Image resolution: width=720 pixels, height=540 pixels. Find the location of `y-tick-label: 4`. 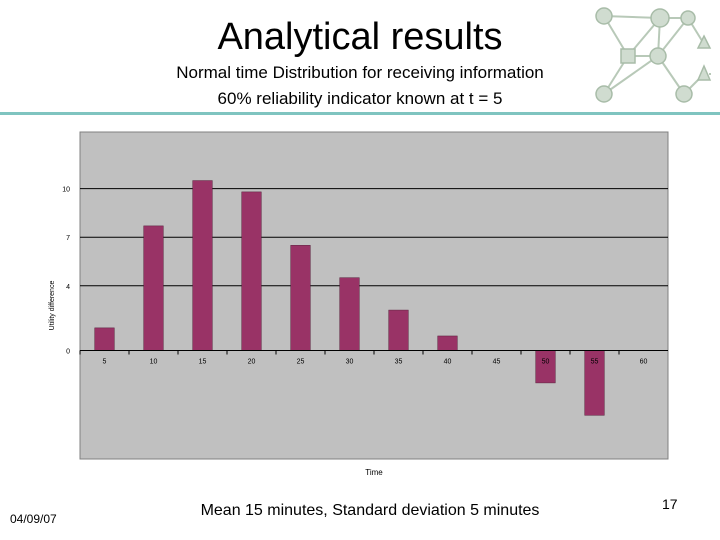

y-tick-label: 4 is located at coordinates (68, 287).